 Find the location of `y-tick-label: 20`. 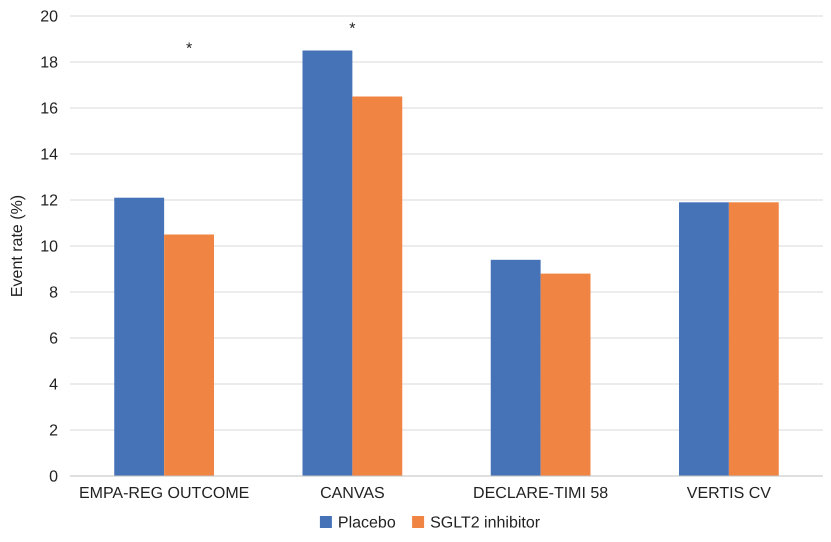

y-tick-label: 20 is located at coordinates (49, 17).